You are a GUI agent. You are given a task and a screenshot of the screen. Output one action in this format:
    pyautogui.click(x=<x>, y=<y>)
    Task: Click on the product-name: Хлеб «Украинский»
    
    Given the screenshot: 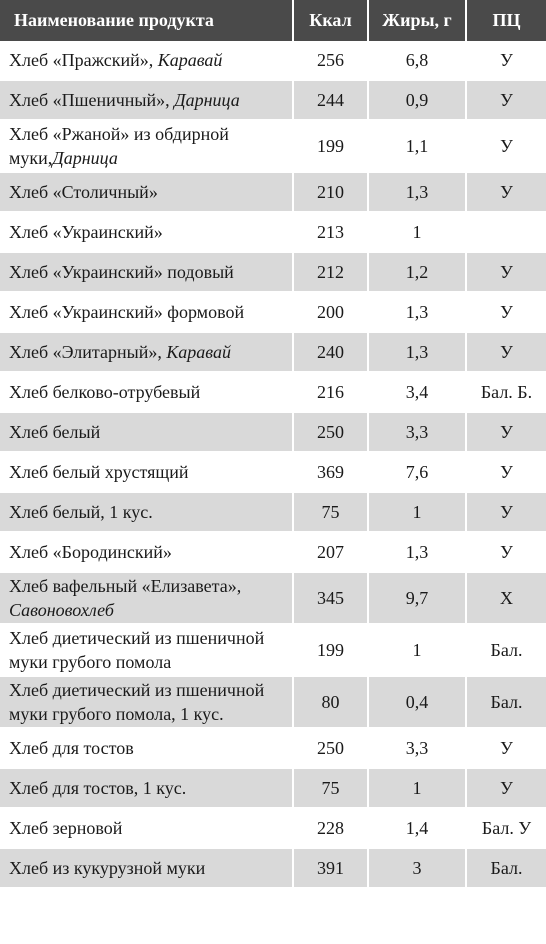 What is the action you would take?
    pyautogui.click(x=147, y=232)
    